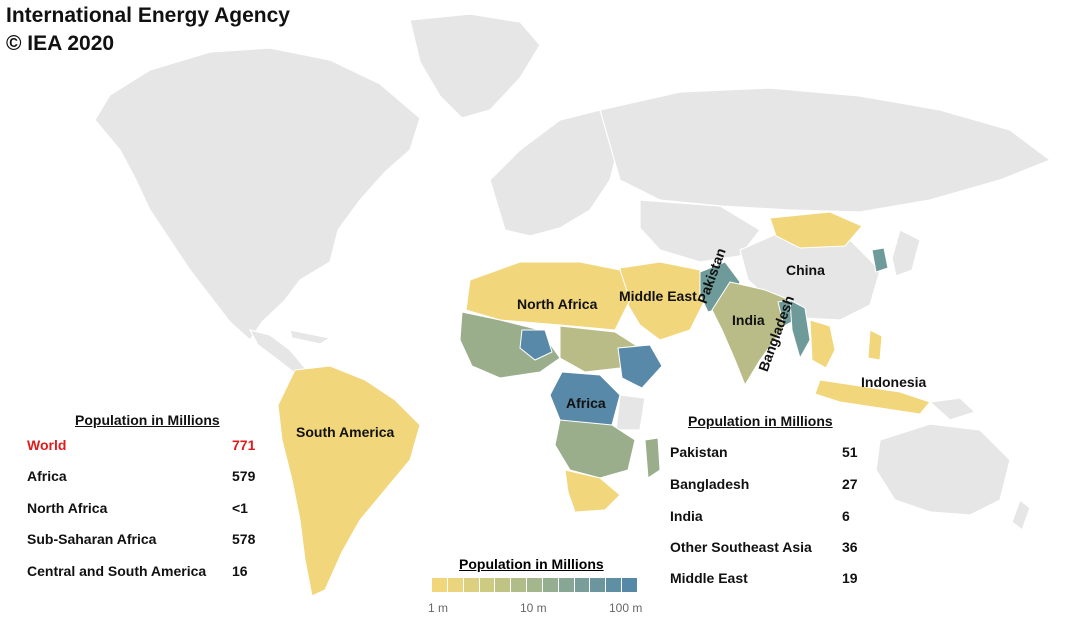 This screenshot has height=621, width=1072. Describe the element at coordinates (240, 508) in the screenshot. I see `left-row-value: <1` at that location.